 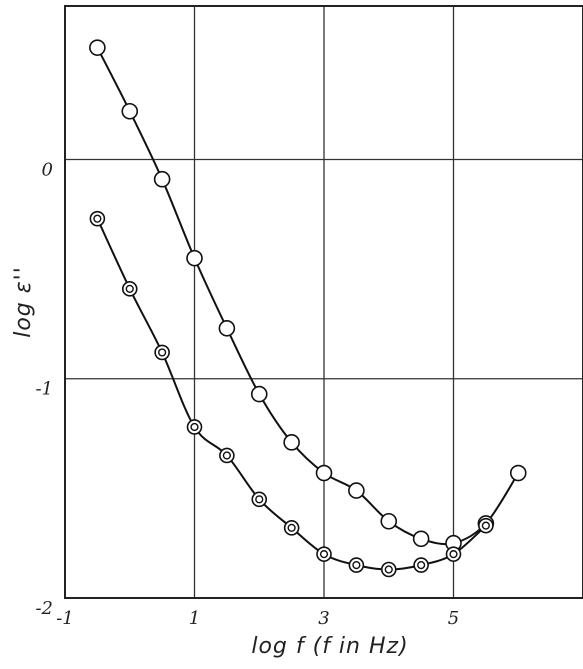 What do you see at coordinates (23, 302) in the screenshot?
I see `y-axis-label: log ε''` at bounding box center [23, 302].